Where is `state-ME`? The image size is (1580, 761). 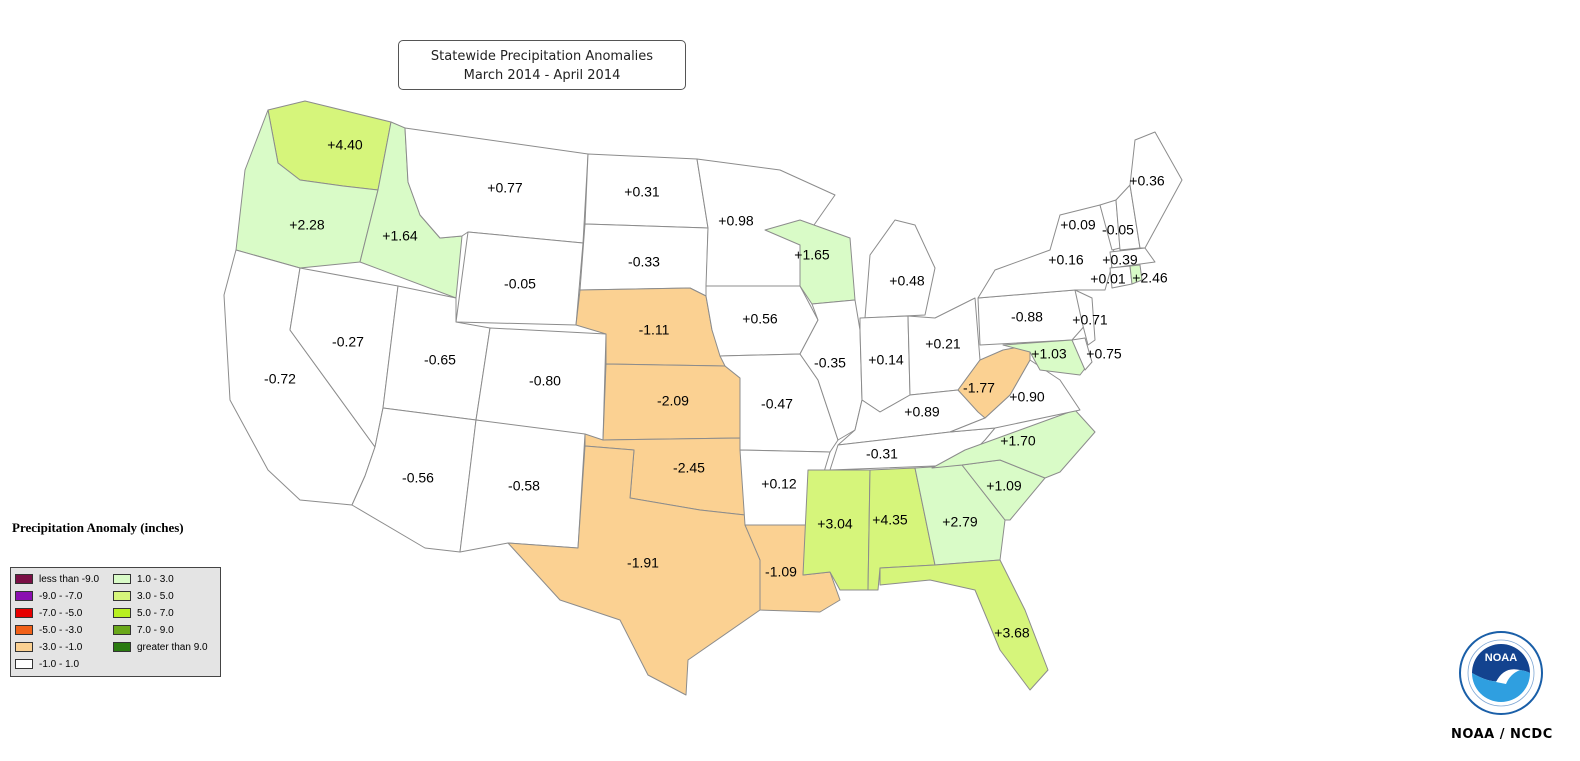 state-ME is located at coordinates (1156, 190).